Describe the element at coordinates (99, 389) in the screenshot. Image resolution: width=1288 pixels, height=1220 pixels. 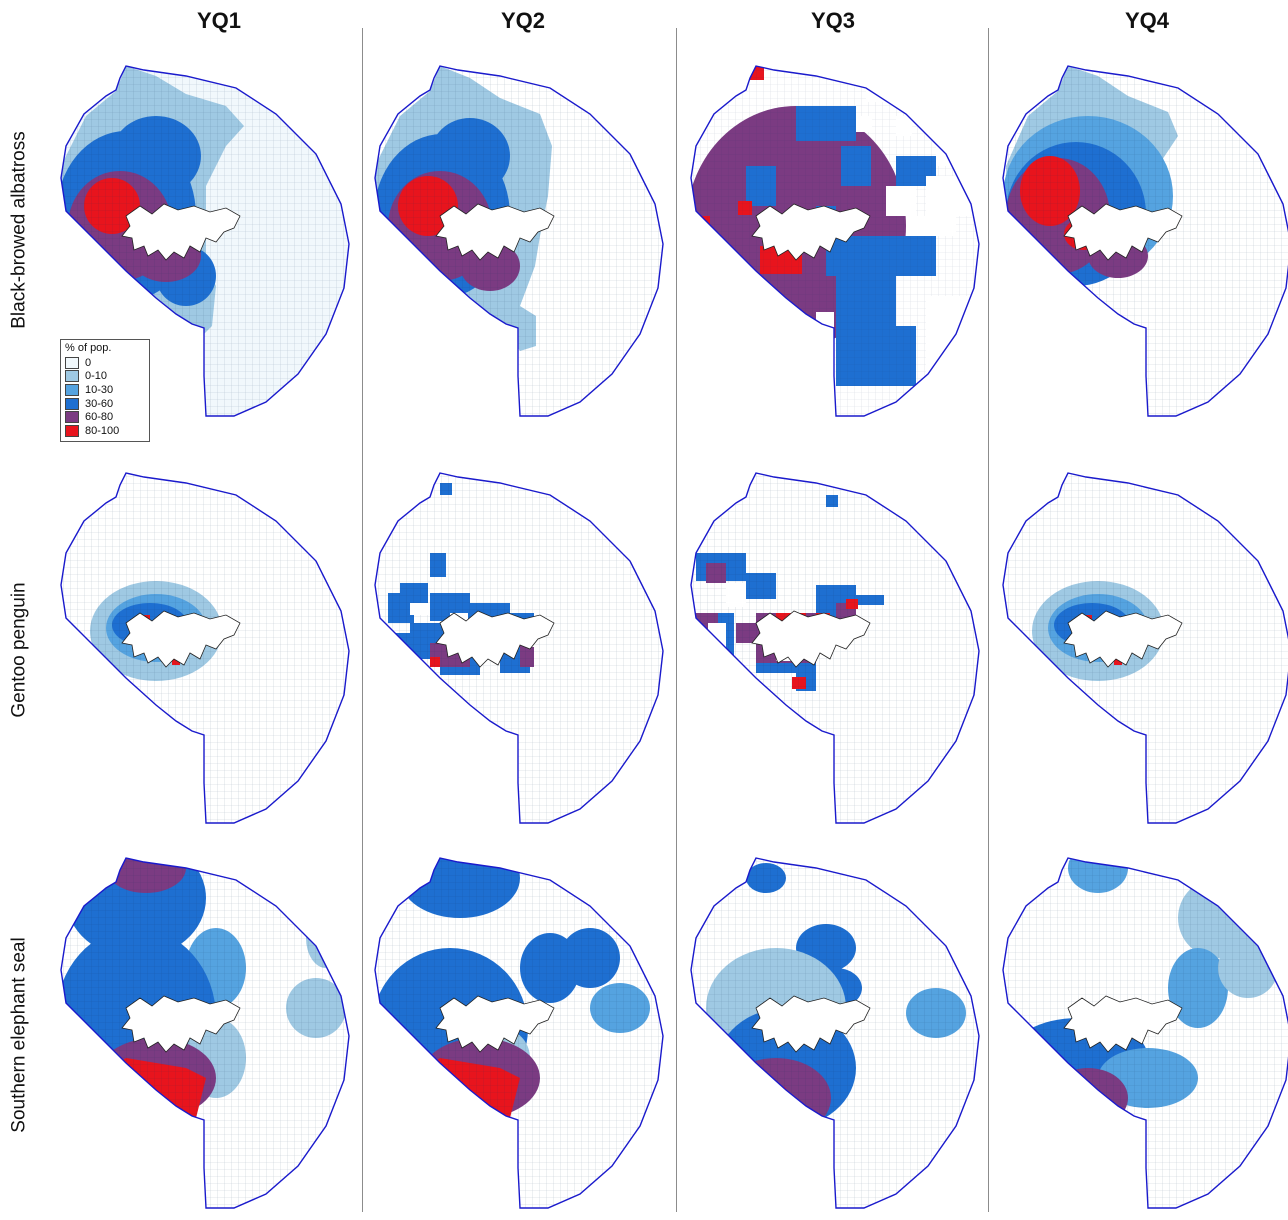
I see `legend-label: 10-30` at that location.